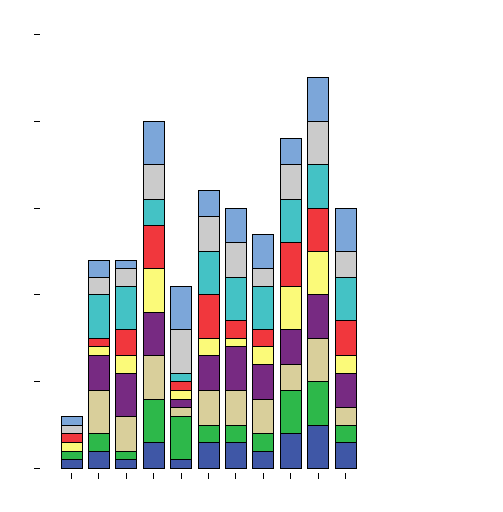 This screenshot has height=512, width=503. Describe the element at coordinates (208, 476) in the screenshot. I see `x-axis` at that location.